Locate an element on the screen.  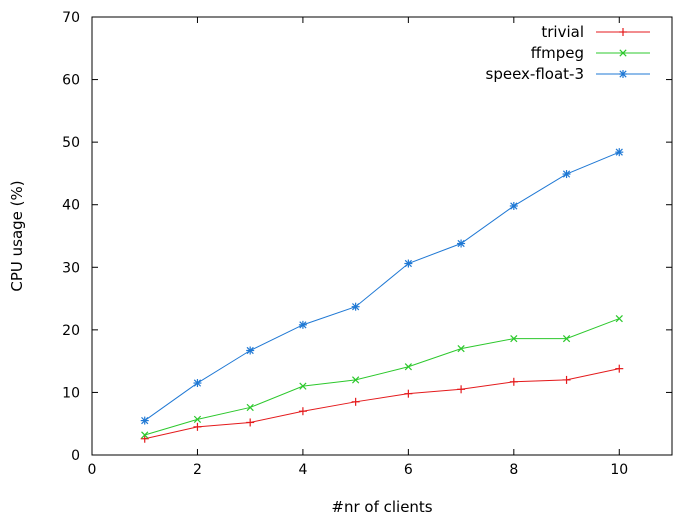
series-line-trivial is located at coordinates (382, 404).